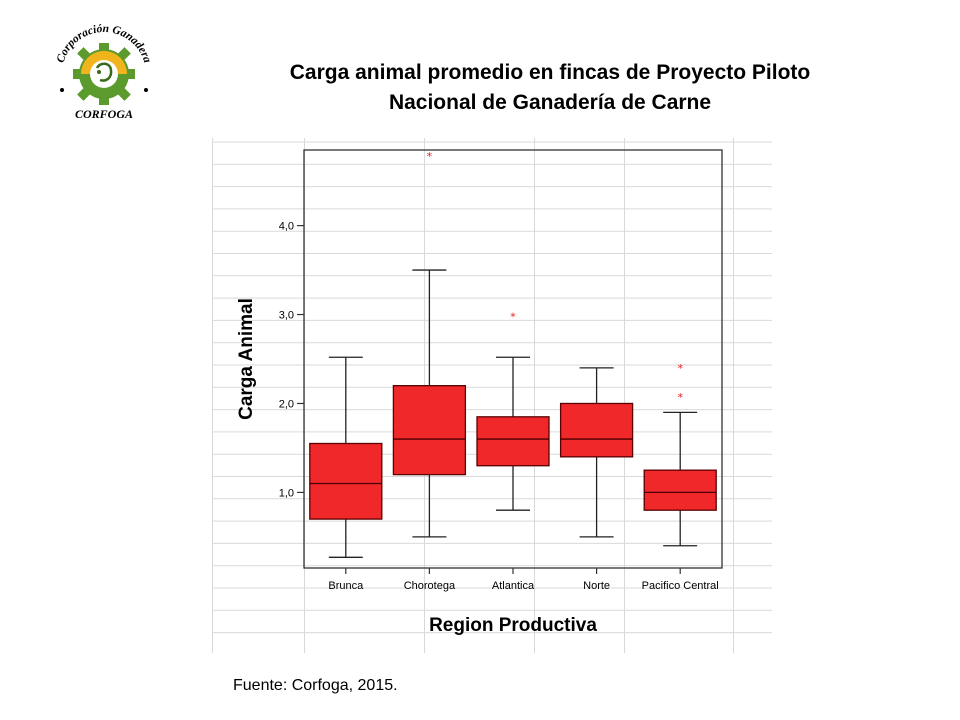 The width and height of the screenshot is (960, 720). What do you see at coordinates (680, 586) in the screenshot?
I see `x-tick-label: Pacifico Central` at bounding box center [680, 586].